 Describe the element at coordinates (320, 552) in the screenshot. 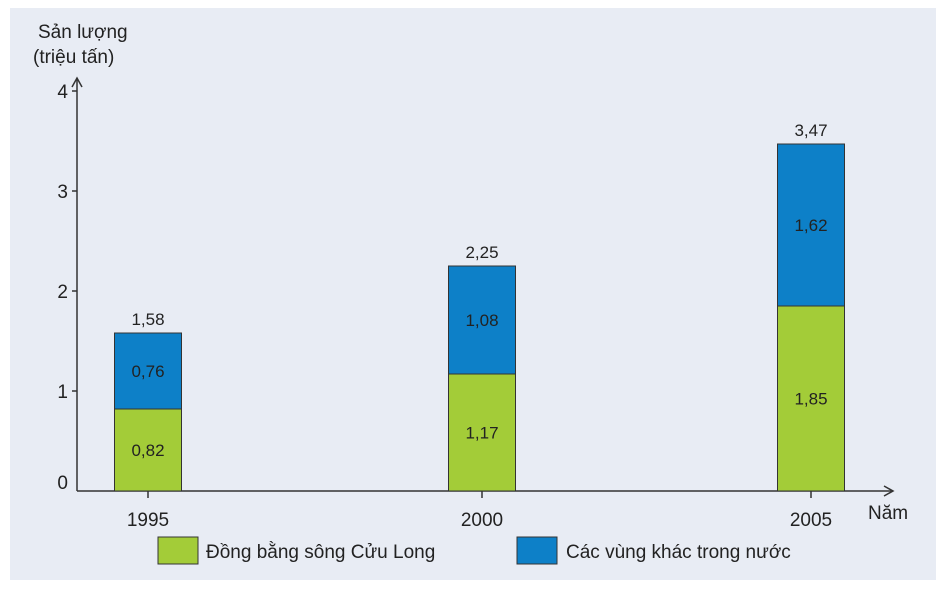

I see `legend-label-dbscl: Đồng bằng sông Cửu Long` at that location.